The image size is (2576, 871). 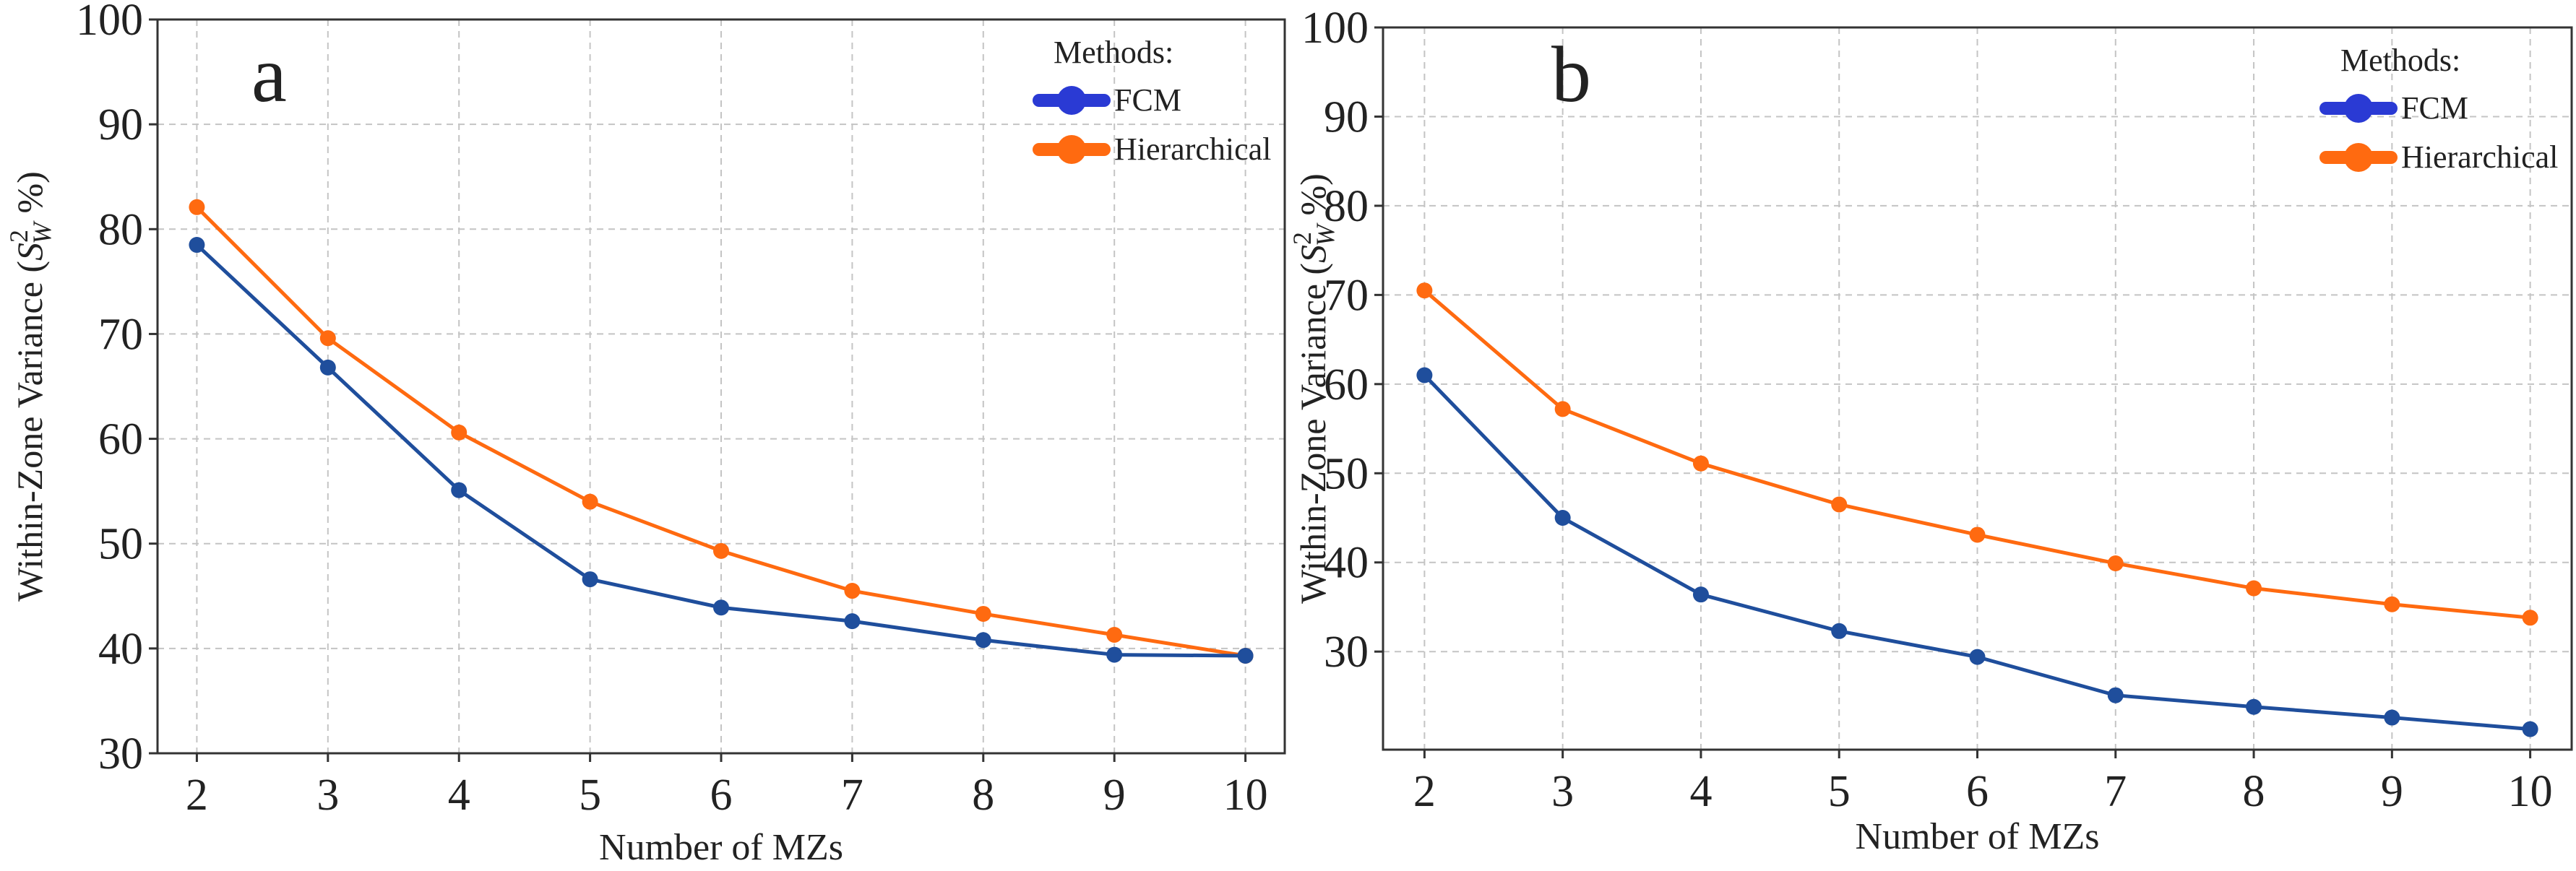 What do you see at coordinates (1071, 149) in the screenshot?
I see `legend-marker-hierarchical` at bounding box center [1071, 149].